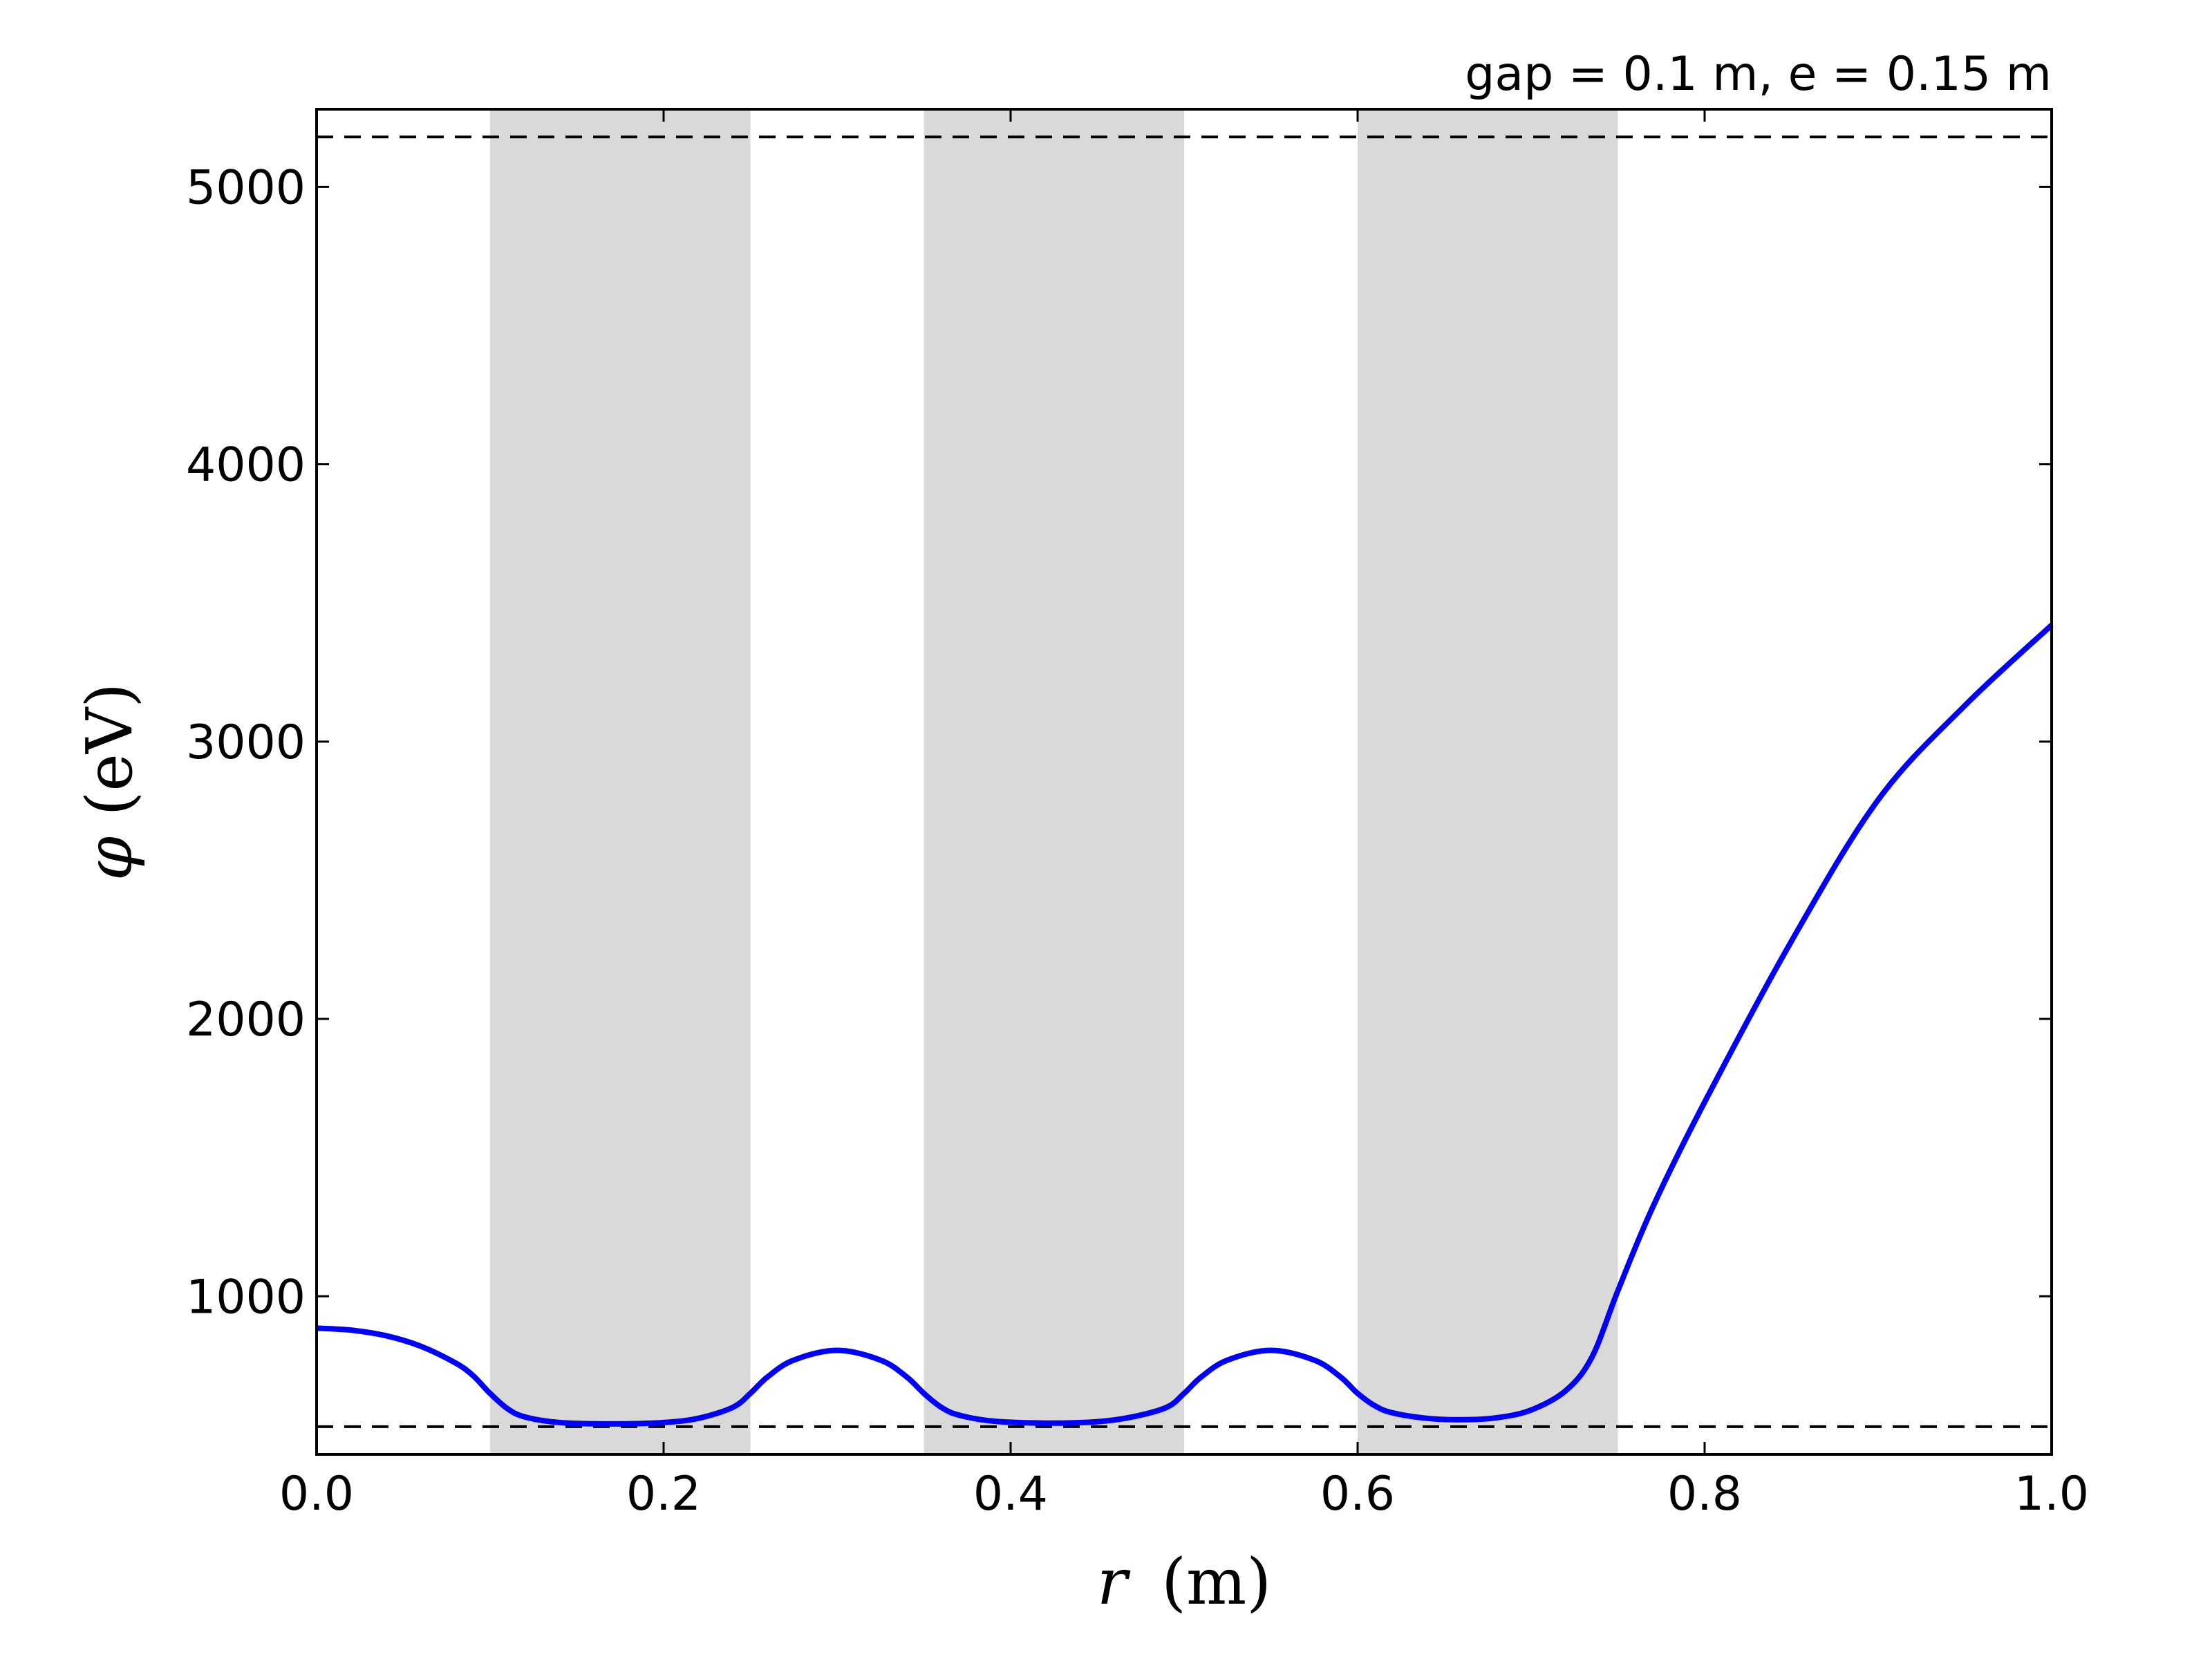 This screenshot has width=2212, height=1659. I want to click on x-axis-var: r, so click(1114, 1582).